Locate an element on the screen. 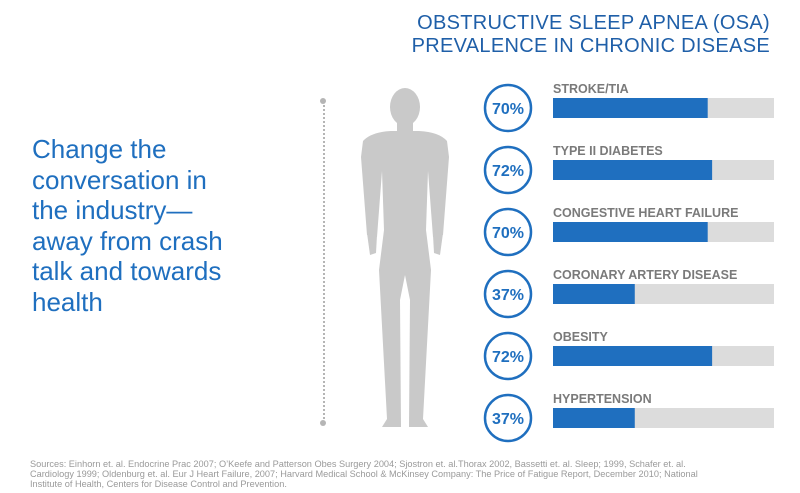 Image resolution: width=800 pixels, height=493 pixels. chart-title-line-1: OBSTRUCTIVE SLEEP APNEA (OSA) is located at coordinates (593, 23).